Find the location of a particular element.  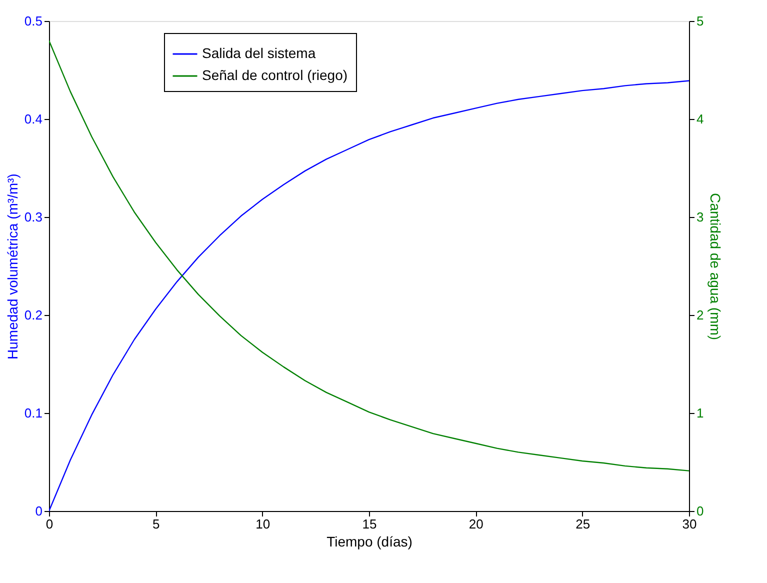

y-tick-label: 0.4 is located at coordinates (33, 119).